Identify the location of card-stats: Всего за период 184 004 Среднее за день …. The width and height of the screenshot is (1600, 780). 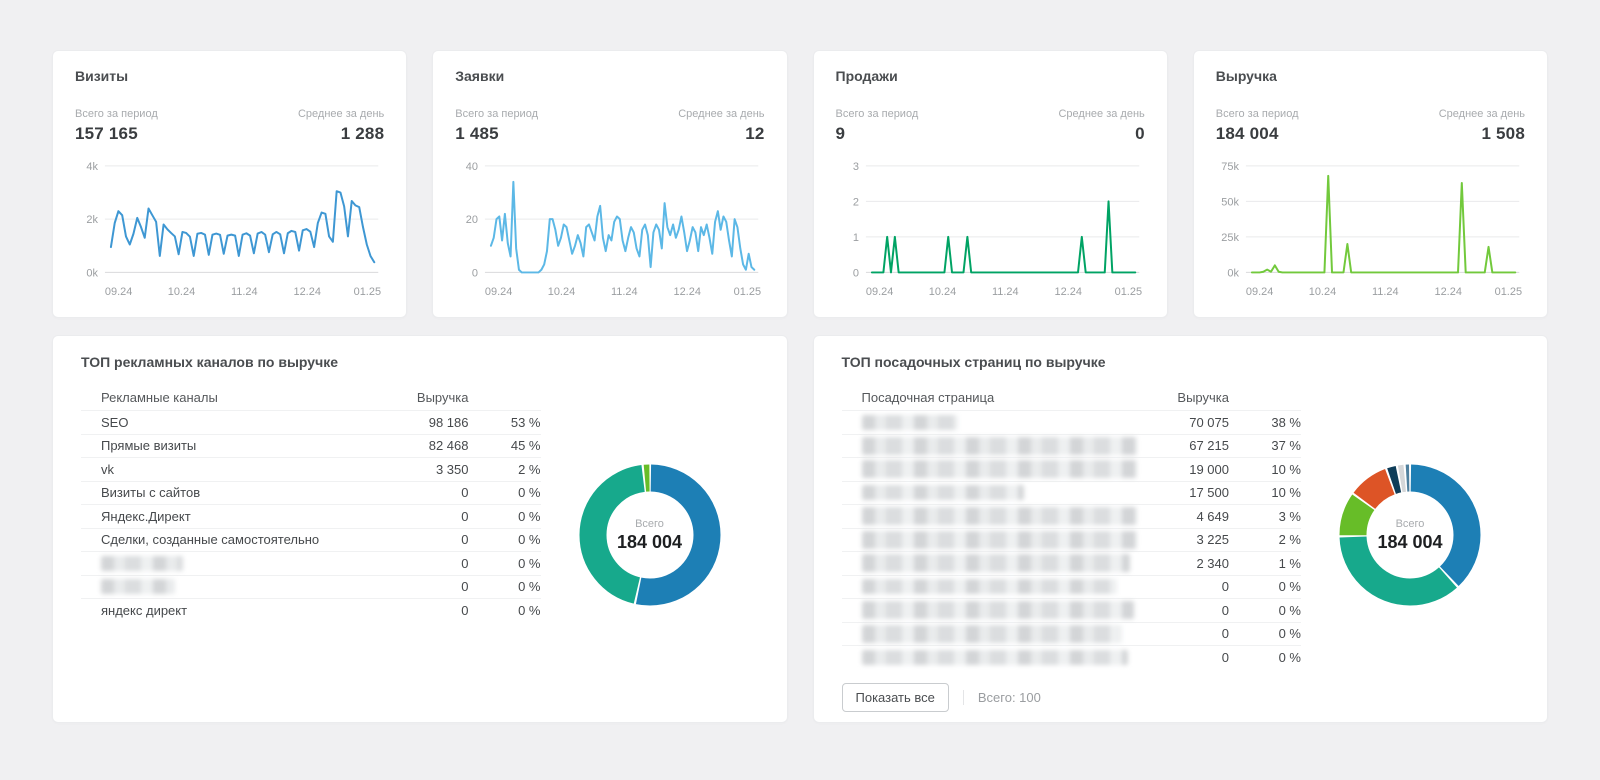
(1370, 126).